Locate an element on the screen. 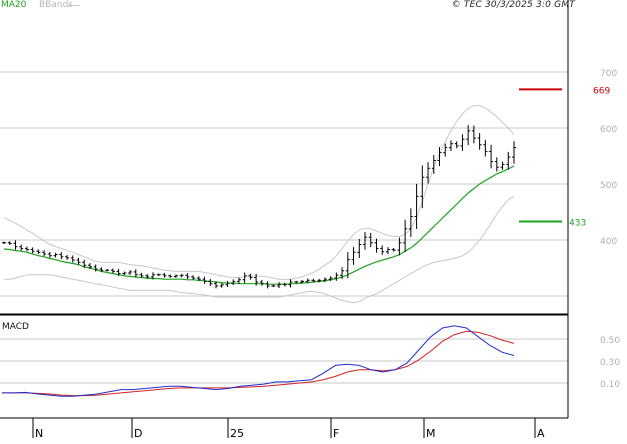 Image resolution: width=627 pixels, height=444 pixels. macd-axis-ticks: 0.10 0.30 0.50 is located at coordinates (610, 363).